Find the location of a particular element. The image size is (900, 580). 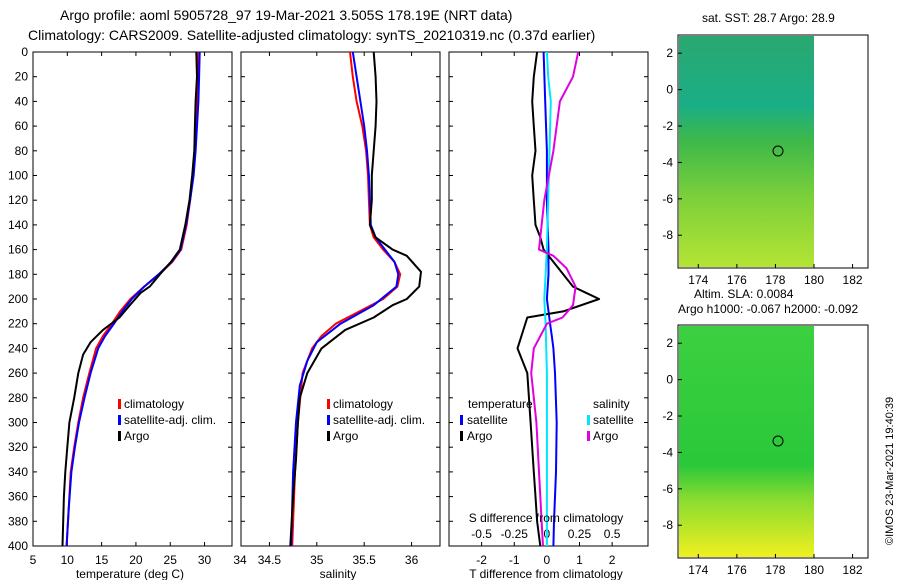

sla-map-argo-marker is located at coordinates (778, 441).